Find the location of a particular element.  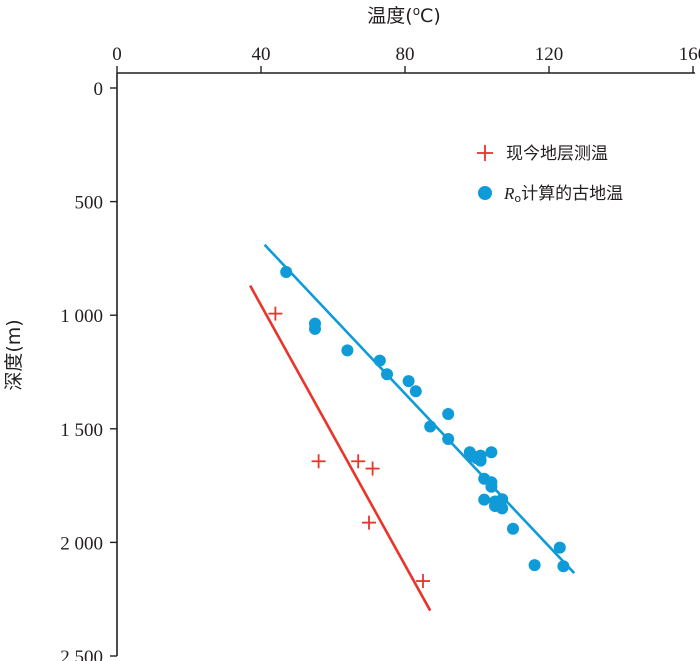

x-tick-label: 160 is located at coordinates (689, 54).